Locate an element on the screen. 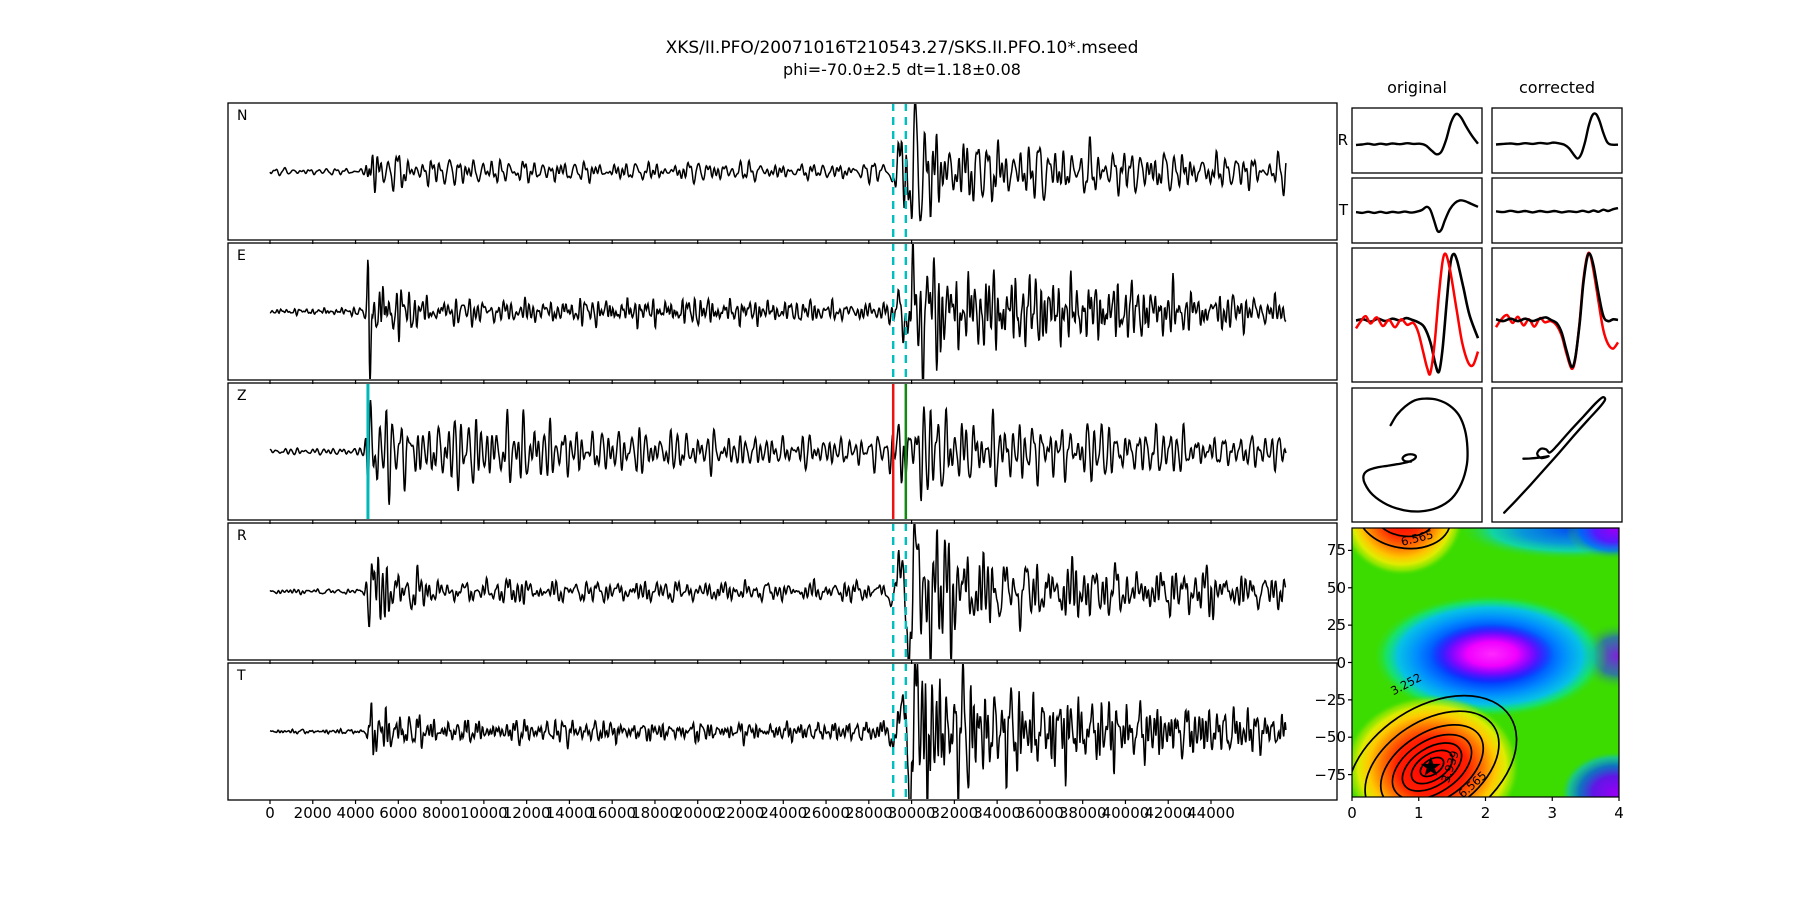 Image resolution: width=1800 pixels, height=900 pixels. panel-frame-E is located at coordinates (782, 311).